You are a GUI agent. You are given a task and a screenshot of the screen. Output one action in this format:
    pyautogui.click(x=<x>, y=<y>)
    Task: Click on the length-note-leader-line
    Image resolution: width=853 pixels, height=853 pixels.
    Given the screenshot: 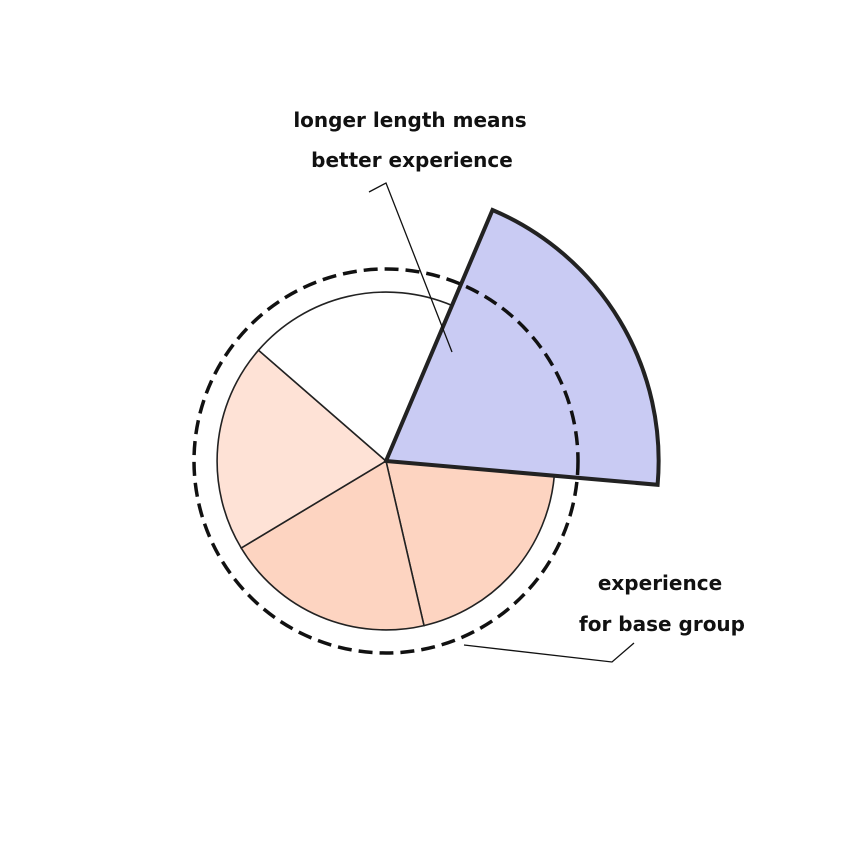 What is the action you would take?
    pyautogui.click(x=410, y=267)
    